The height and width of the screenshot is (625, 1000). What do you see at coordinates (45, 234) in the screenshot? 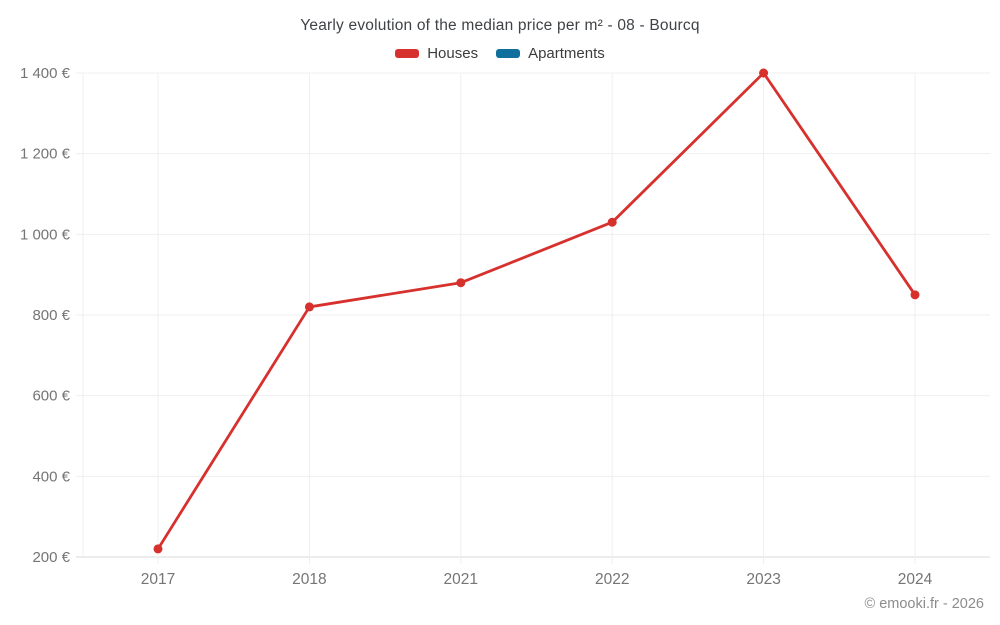
I see `y-axis-tick-label: 1 000 €` at bounding box center [45, 234].